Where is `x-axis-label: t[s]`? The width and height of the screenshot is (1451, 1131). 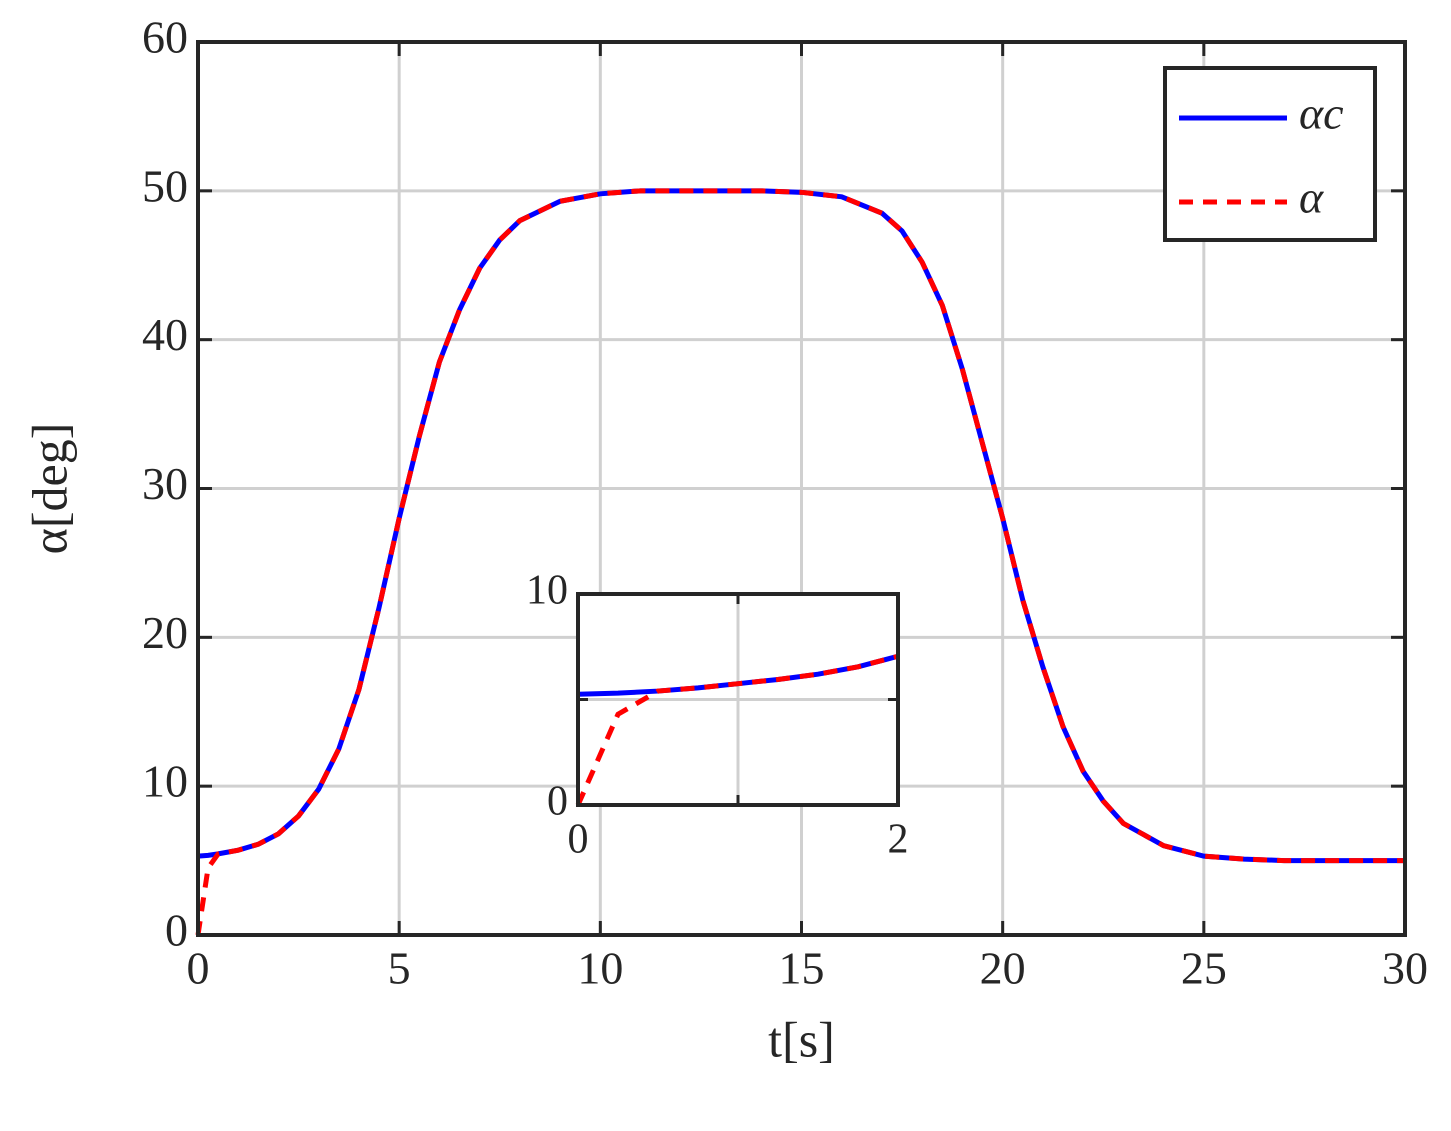 x-axis-label: t[s] is located at coordinates (801, 1039).